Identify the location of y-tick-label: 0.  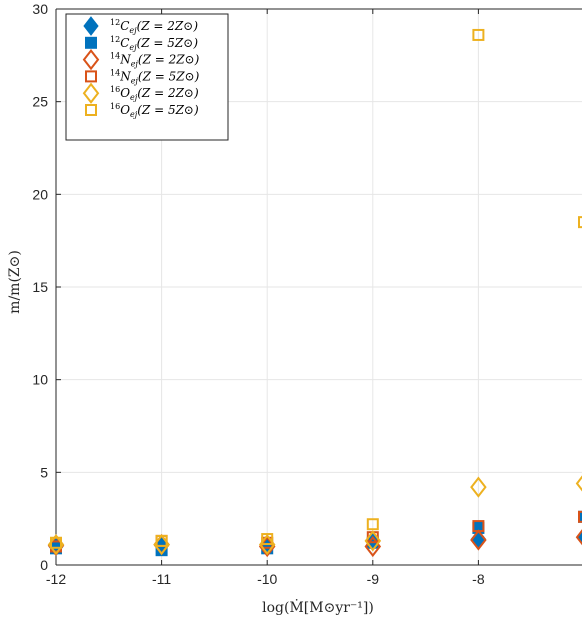
(44, 565).